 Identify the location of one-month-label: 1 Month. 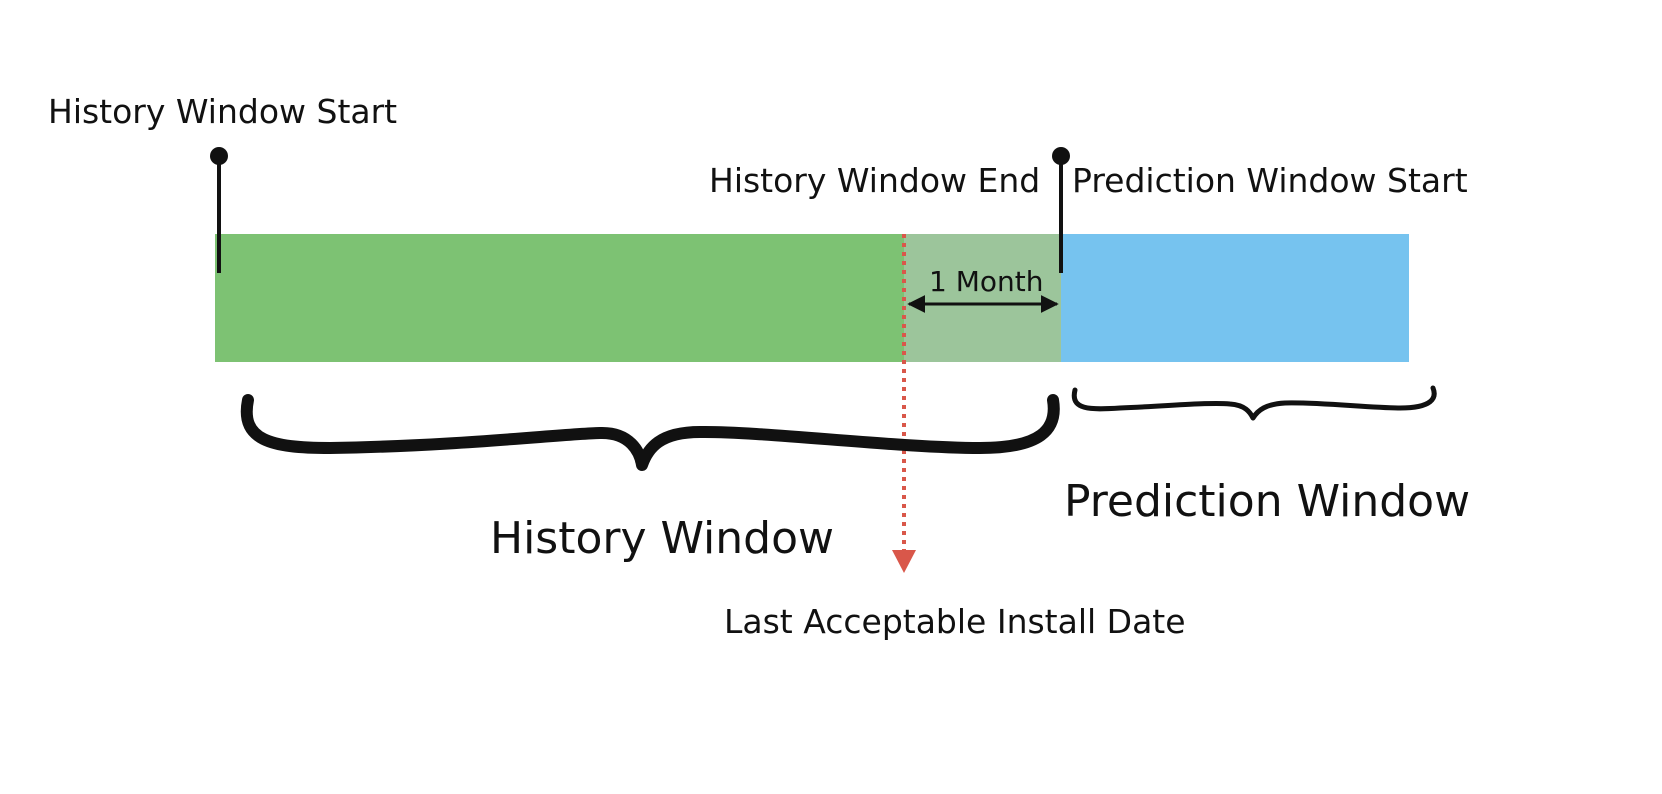
(986, 281).